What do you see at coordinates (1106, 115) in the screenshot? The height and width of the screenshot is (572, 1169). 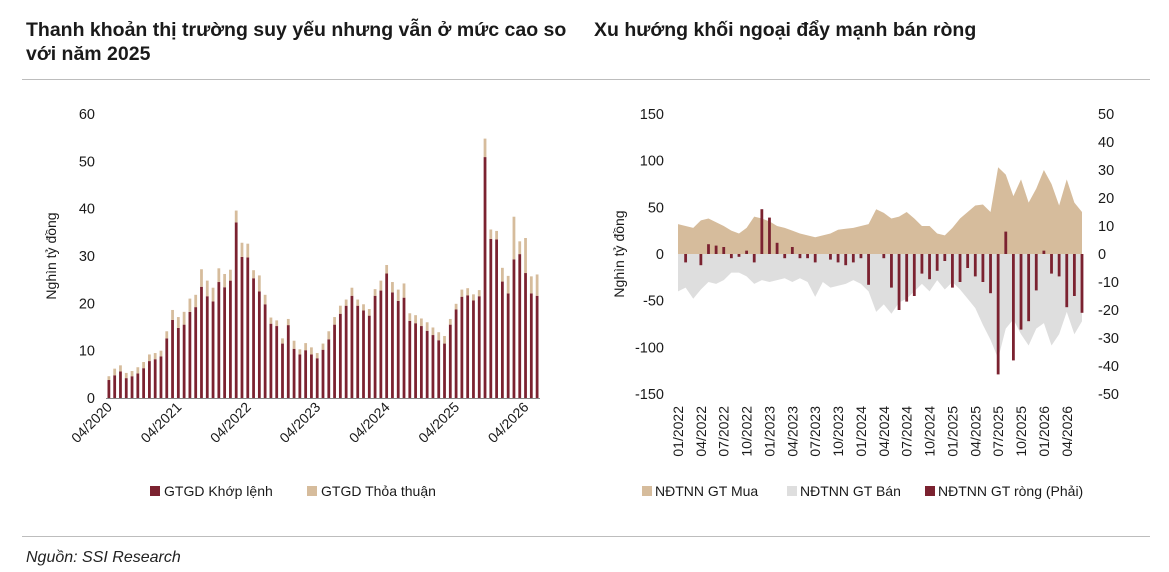 I see `y2-tick-label: 50` at bounding box center [1106, 115].